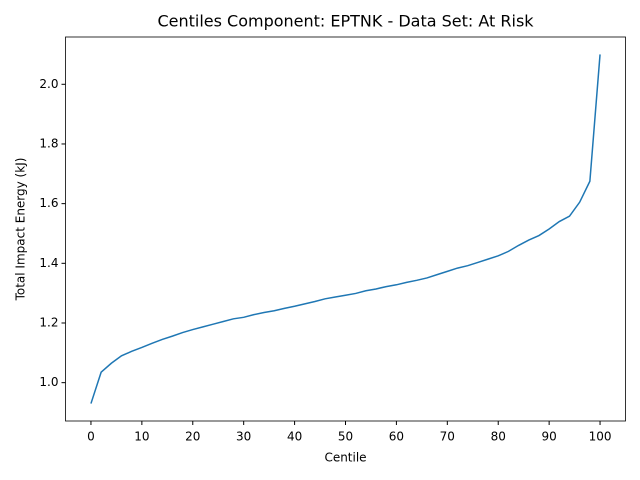  What do you see at coordinates (91, 437) in the screenshot?
I see `x-tick-label: 0` at bounding box center [91, 437].